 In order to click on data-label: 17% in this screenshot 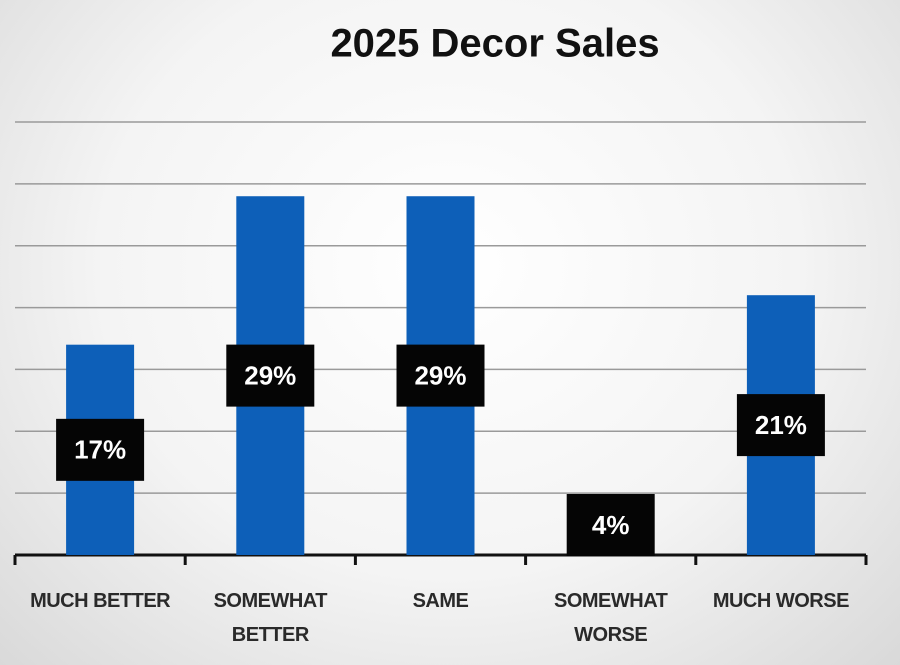, I will do `click(100, 449)`.